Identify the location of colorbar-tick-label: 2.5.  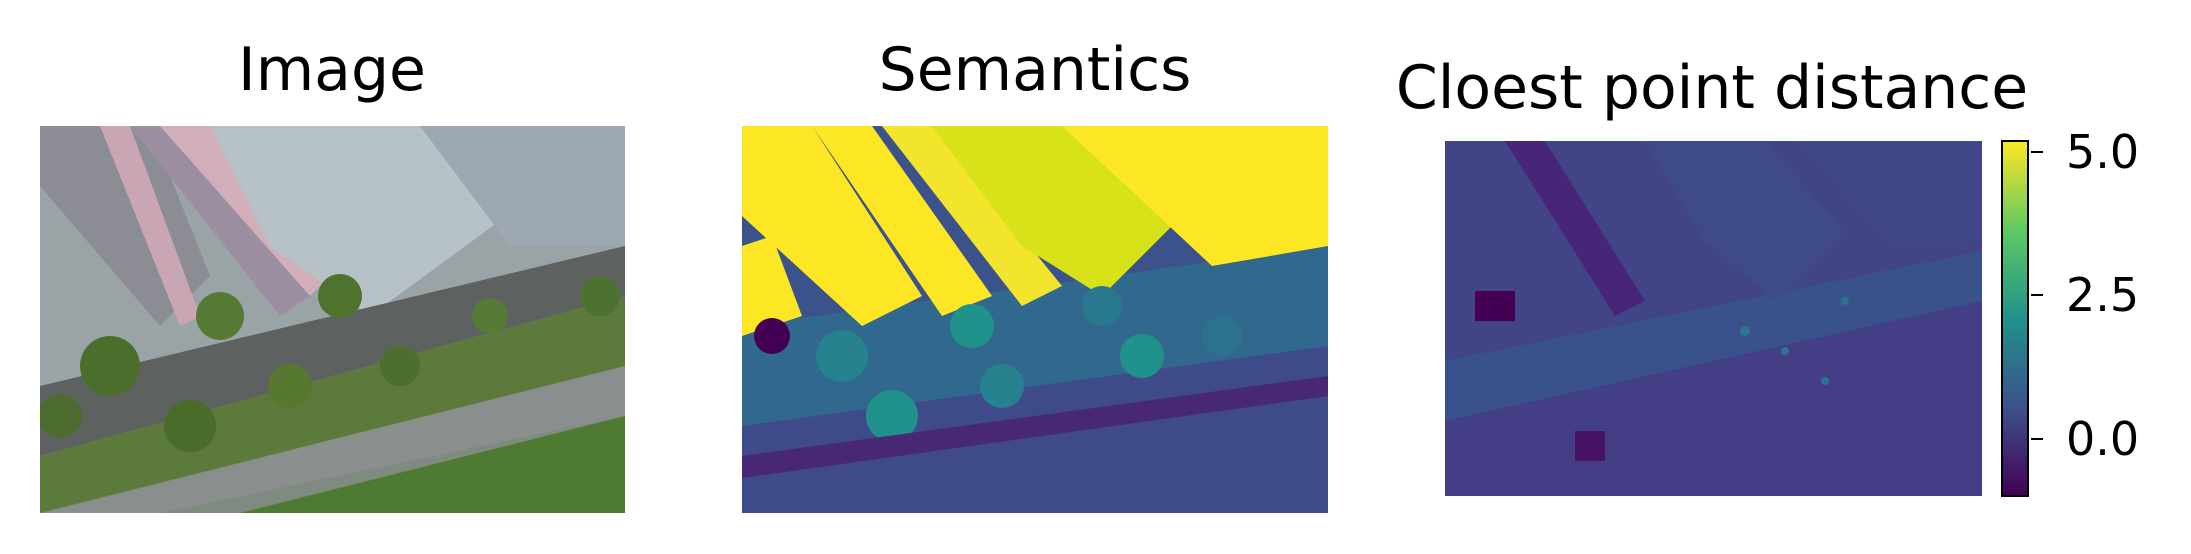
(2103, 295).